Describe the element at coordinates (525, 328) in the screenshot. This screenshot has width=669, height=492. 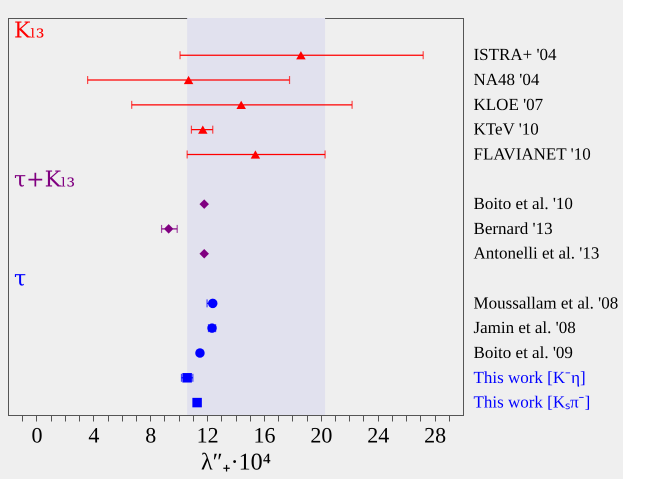
I see `y-tick-label: Jamin et al. '08` at that location.